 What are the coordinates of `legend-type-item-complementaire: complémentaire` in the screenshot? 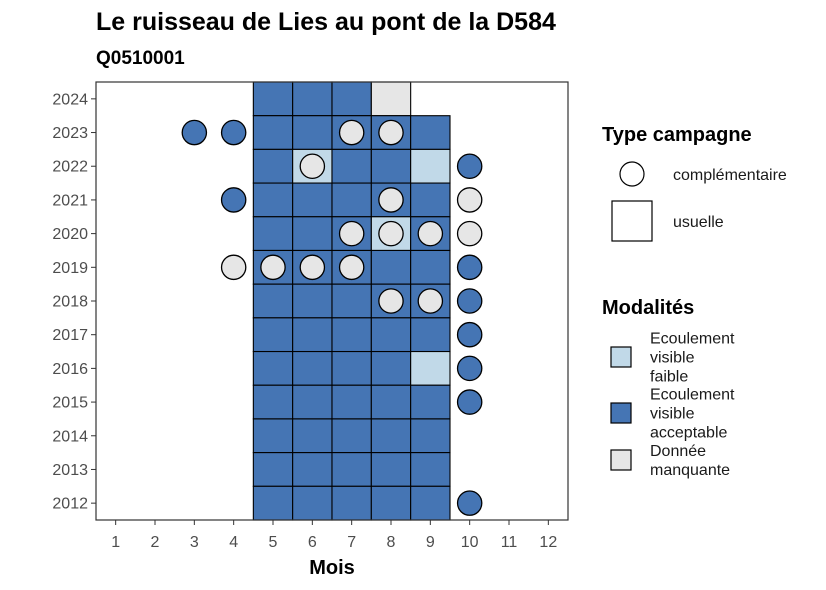 It's located at (730, 175).